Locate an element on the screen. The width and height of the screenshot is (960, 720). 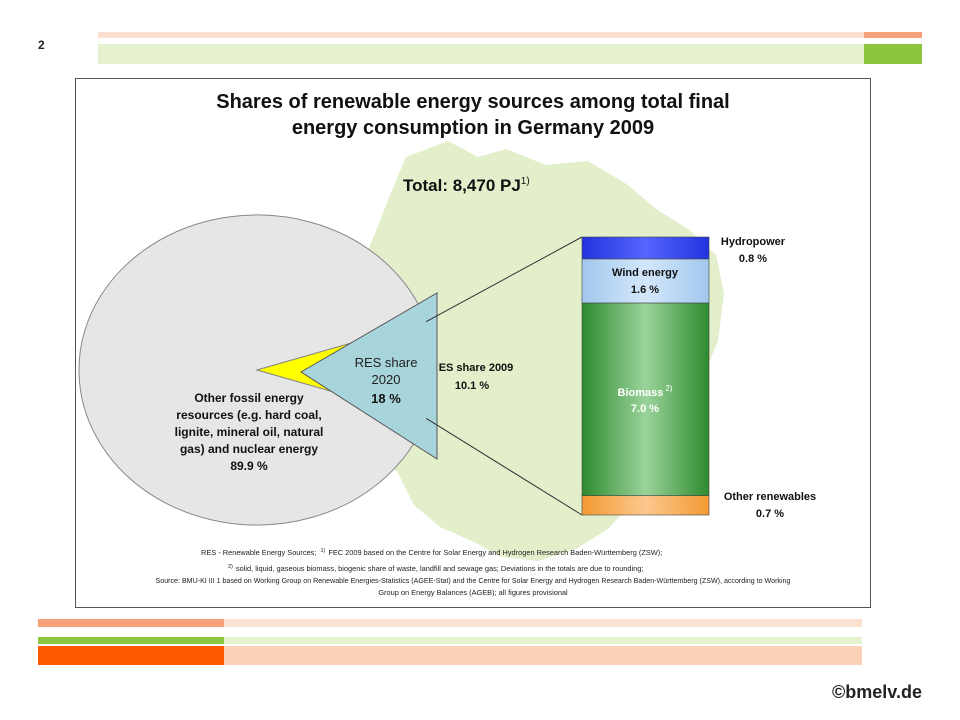
footnote-1-marker: 1) is located at coordinates (322, 551).